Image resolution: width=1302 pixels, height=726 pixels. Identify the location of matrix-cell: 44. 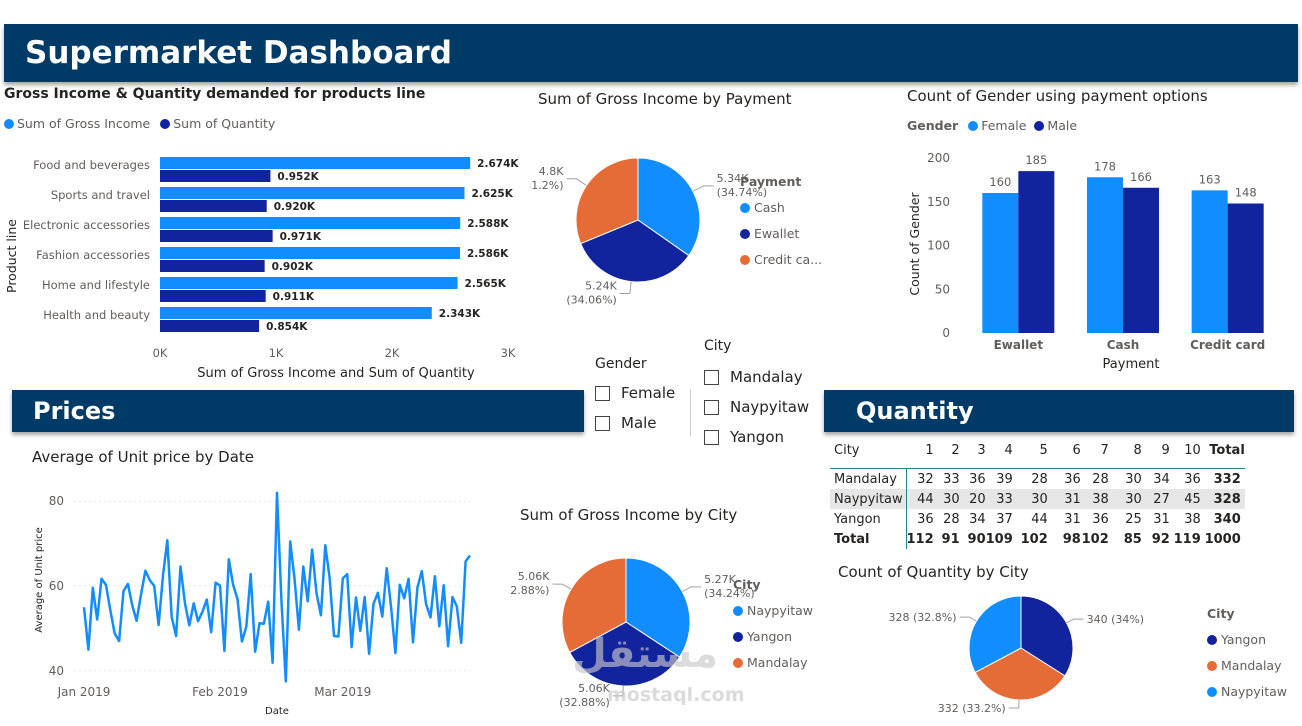
(1039, 519).